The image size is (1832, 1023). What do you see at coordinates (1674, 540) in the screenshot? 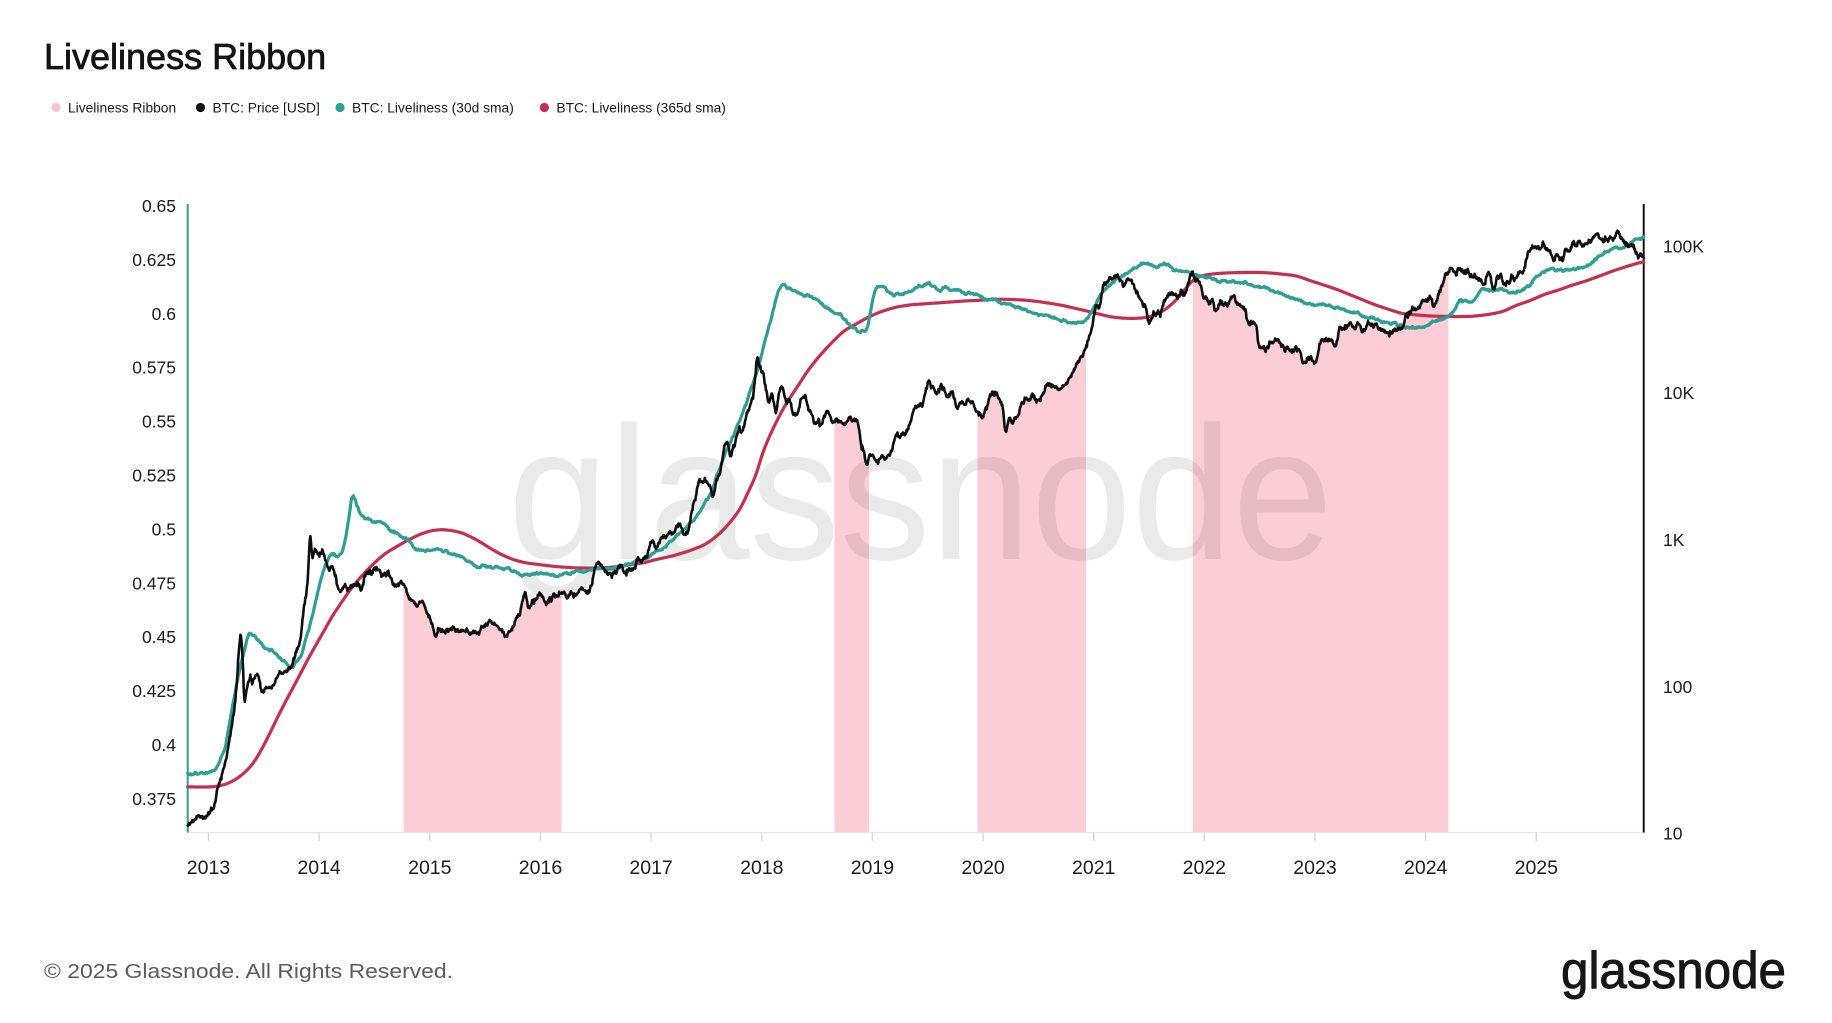
I see `svg-text: 1K` at bounding box center [1674, 540].